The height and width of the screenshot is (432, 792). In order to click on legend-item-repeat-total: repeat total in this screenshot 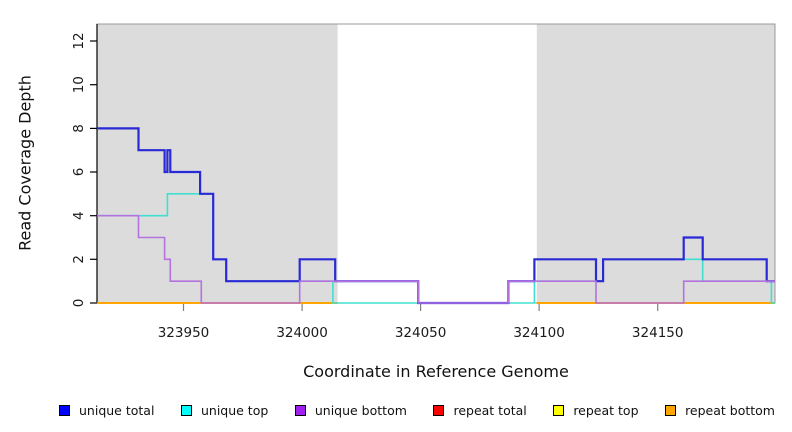, I will do `click(480, 410)`.